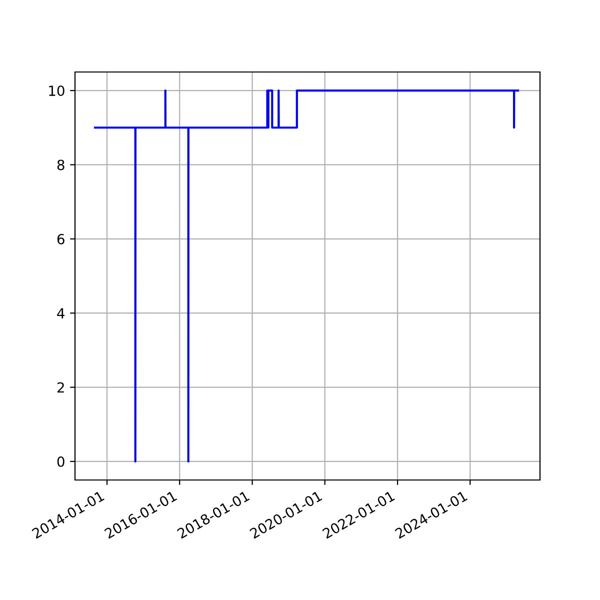 This screenshot has height=600, width=600. I want to click on y-tick-label: 8, so click(60, 165).